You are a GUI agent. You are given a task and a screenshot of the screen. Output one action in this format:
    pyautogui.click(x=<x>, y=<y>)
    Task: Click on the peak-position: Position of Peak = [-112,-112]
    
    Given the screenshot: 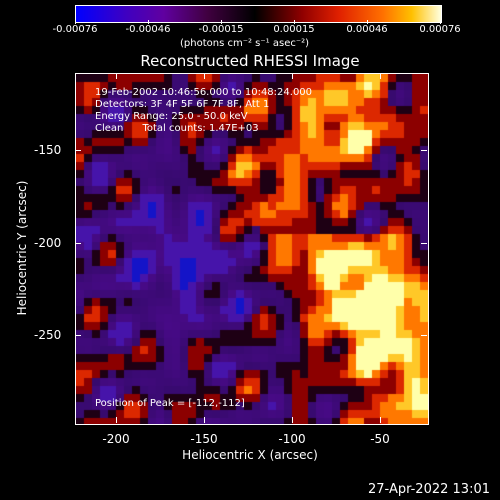 What is the action you would take?
    pyautogui.click(x=170, y=403)
    